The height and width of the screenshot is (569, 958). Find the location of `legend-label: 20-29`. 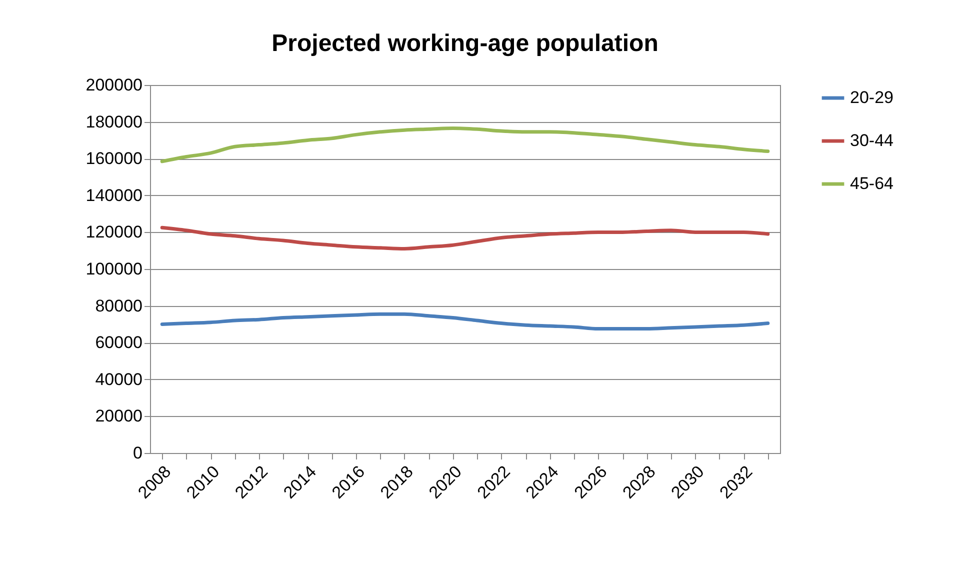

legend-label: 20-29 is located at coordinates (872, 97).